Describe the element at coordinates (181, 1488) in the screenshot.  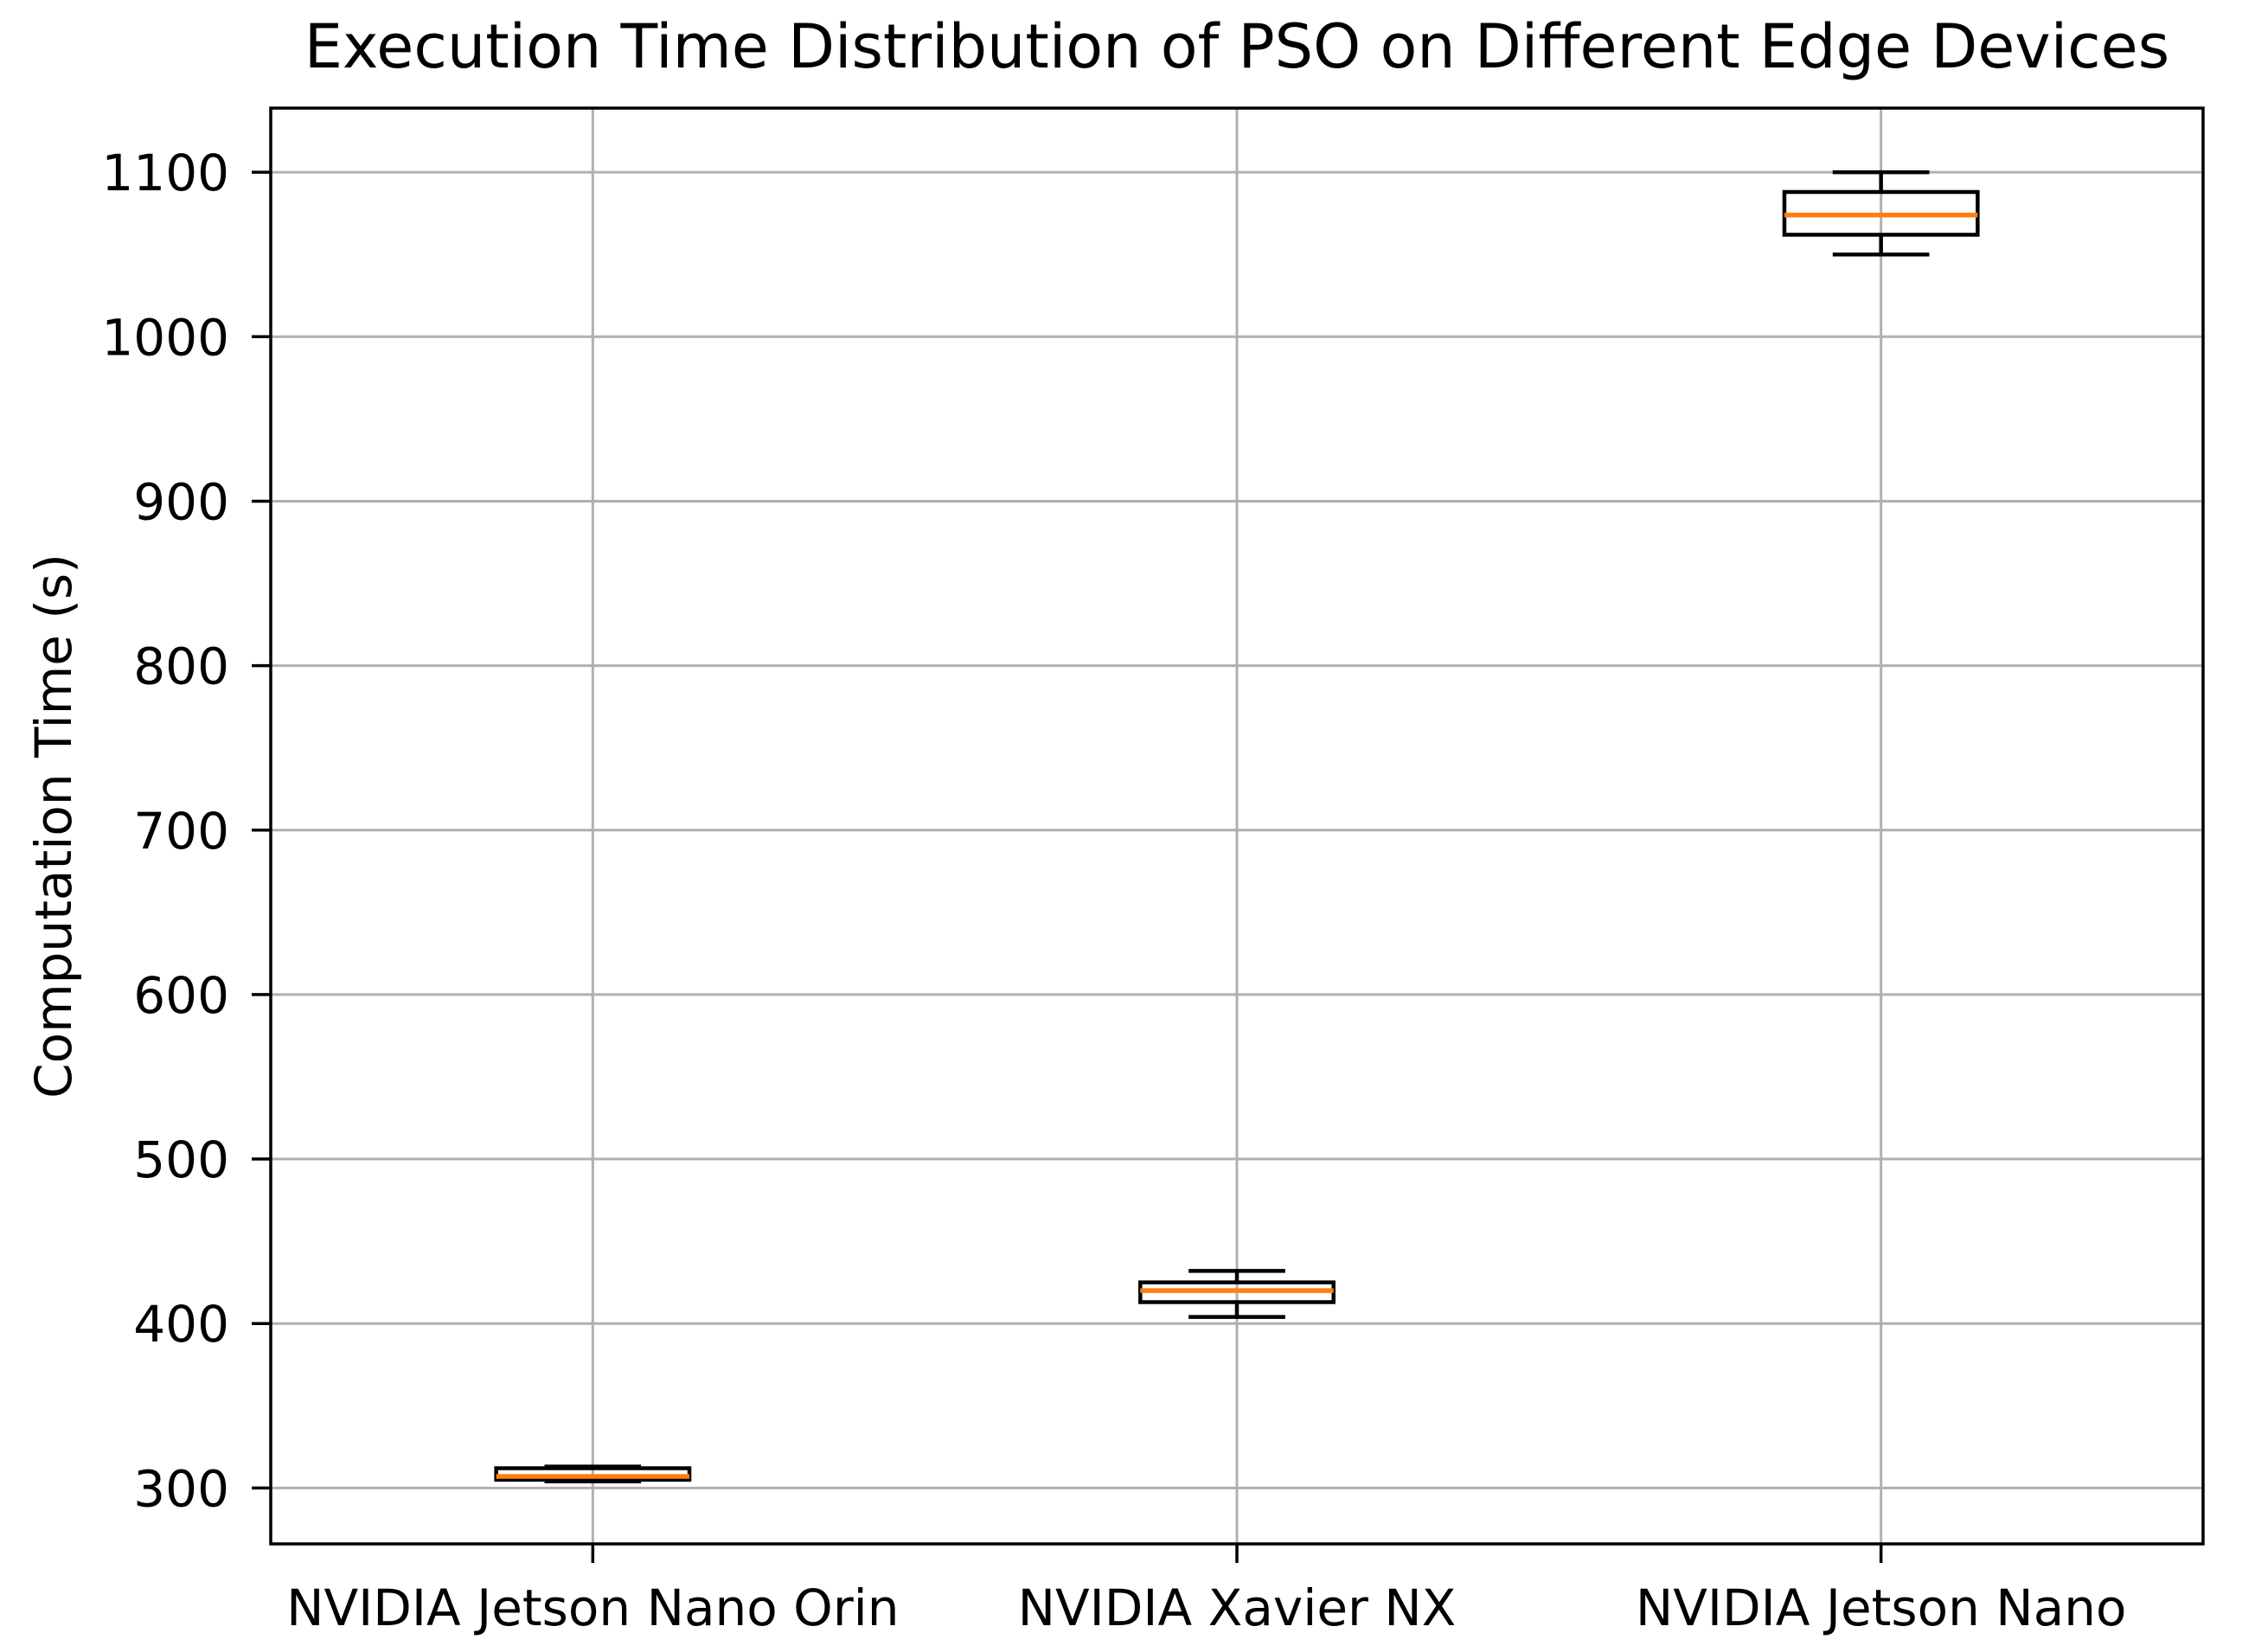
I see `y-tick-label: 300` at that location.